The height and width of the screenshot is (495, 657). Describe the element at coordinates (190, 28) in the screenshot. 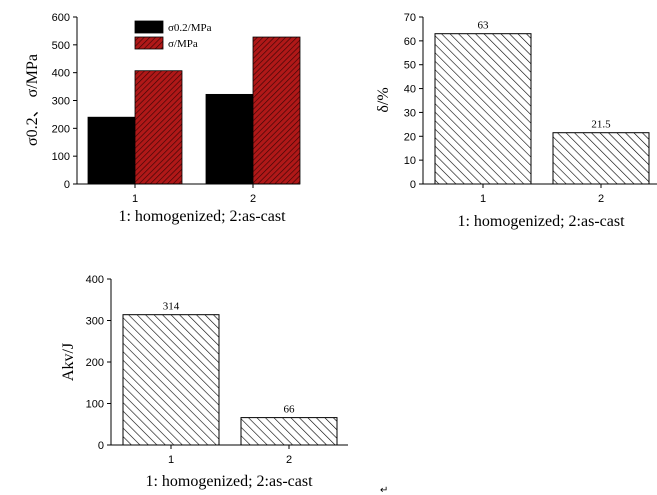

I see `strength-legend-label-0: σ0.2/MPa` at that location.